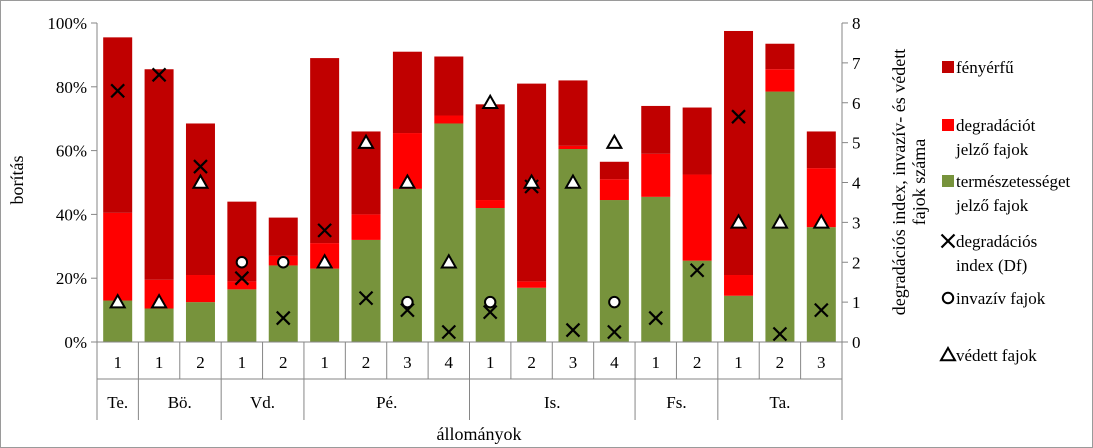 This screenshot has width=1093, height=448. I want to click on group-label: Te., so click(117, 402).